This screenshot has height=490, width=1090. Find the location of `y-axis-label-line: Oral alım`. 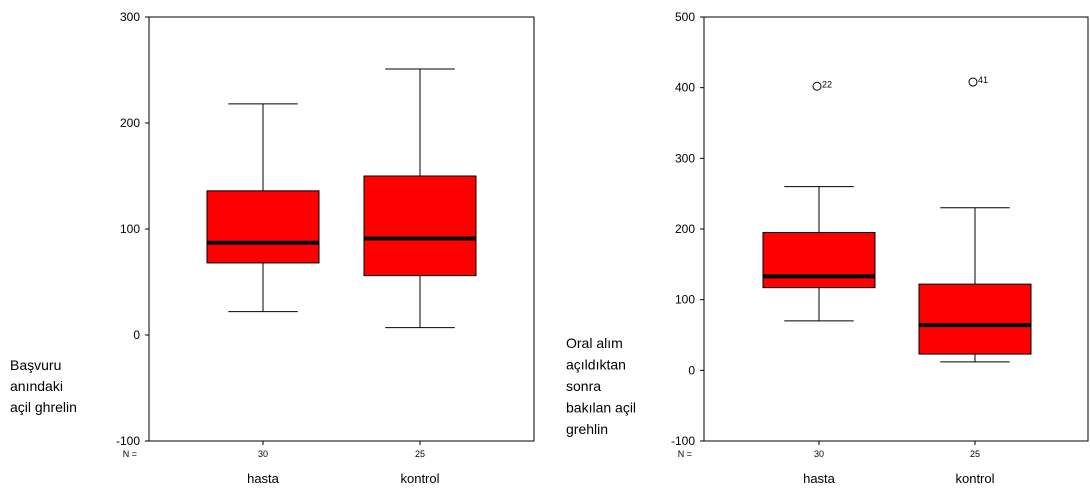

y-axis-label-line: Oral alım is located at coordinates (594, 343).